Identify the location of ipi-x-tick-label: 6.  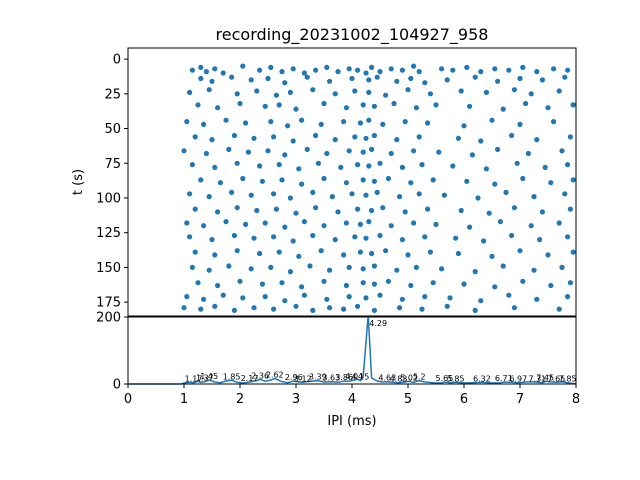
(464, 399).